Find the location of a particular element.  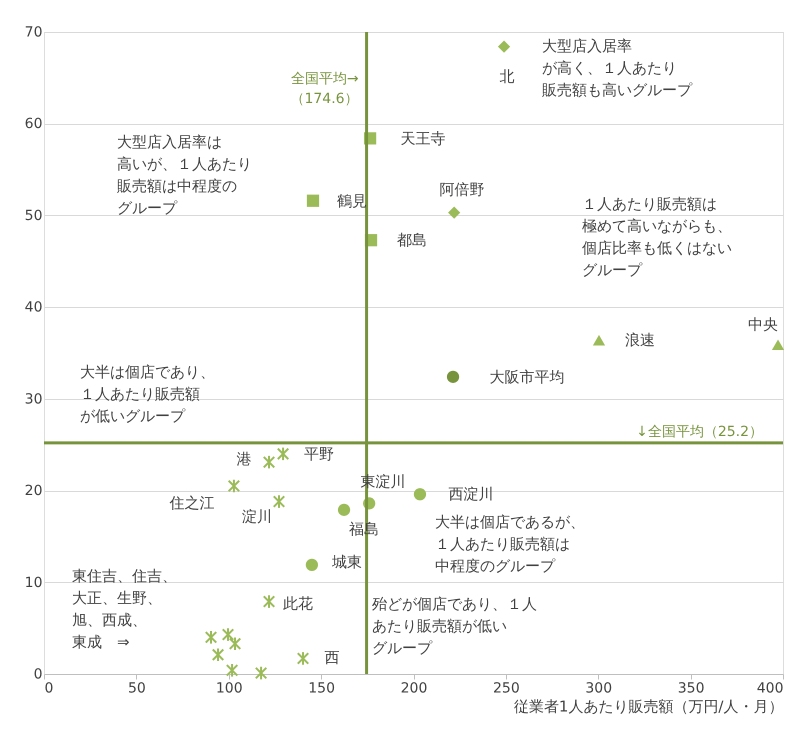

annotation: 中央 is located at coordinates (763, 325).